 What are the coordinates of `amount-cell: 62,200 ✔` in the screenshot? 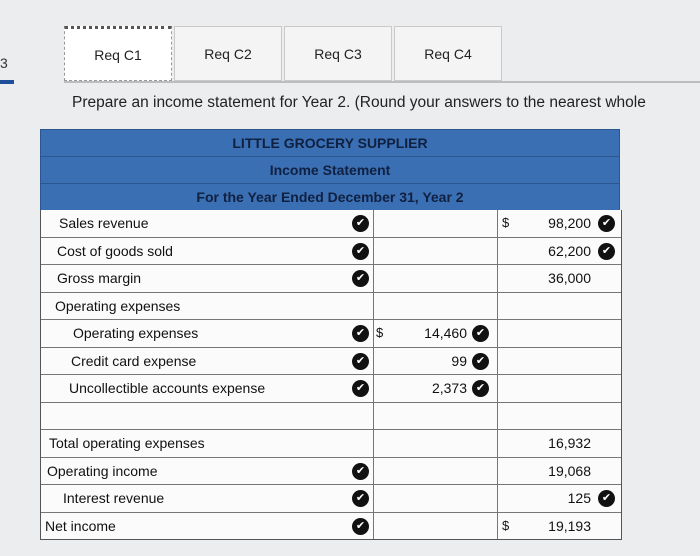 It's located at (559, 251).